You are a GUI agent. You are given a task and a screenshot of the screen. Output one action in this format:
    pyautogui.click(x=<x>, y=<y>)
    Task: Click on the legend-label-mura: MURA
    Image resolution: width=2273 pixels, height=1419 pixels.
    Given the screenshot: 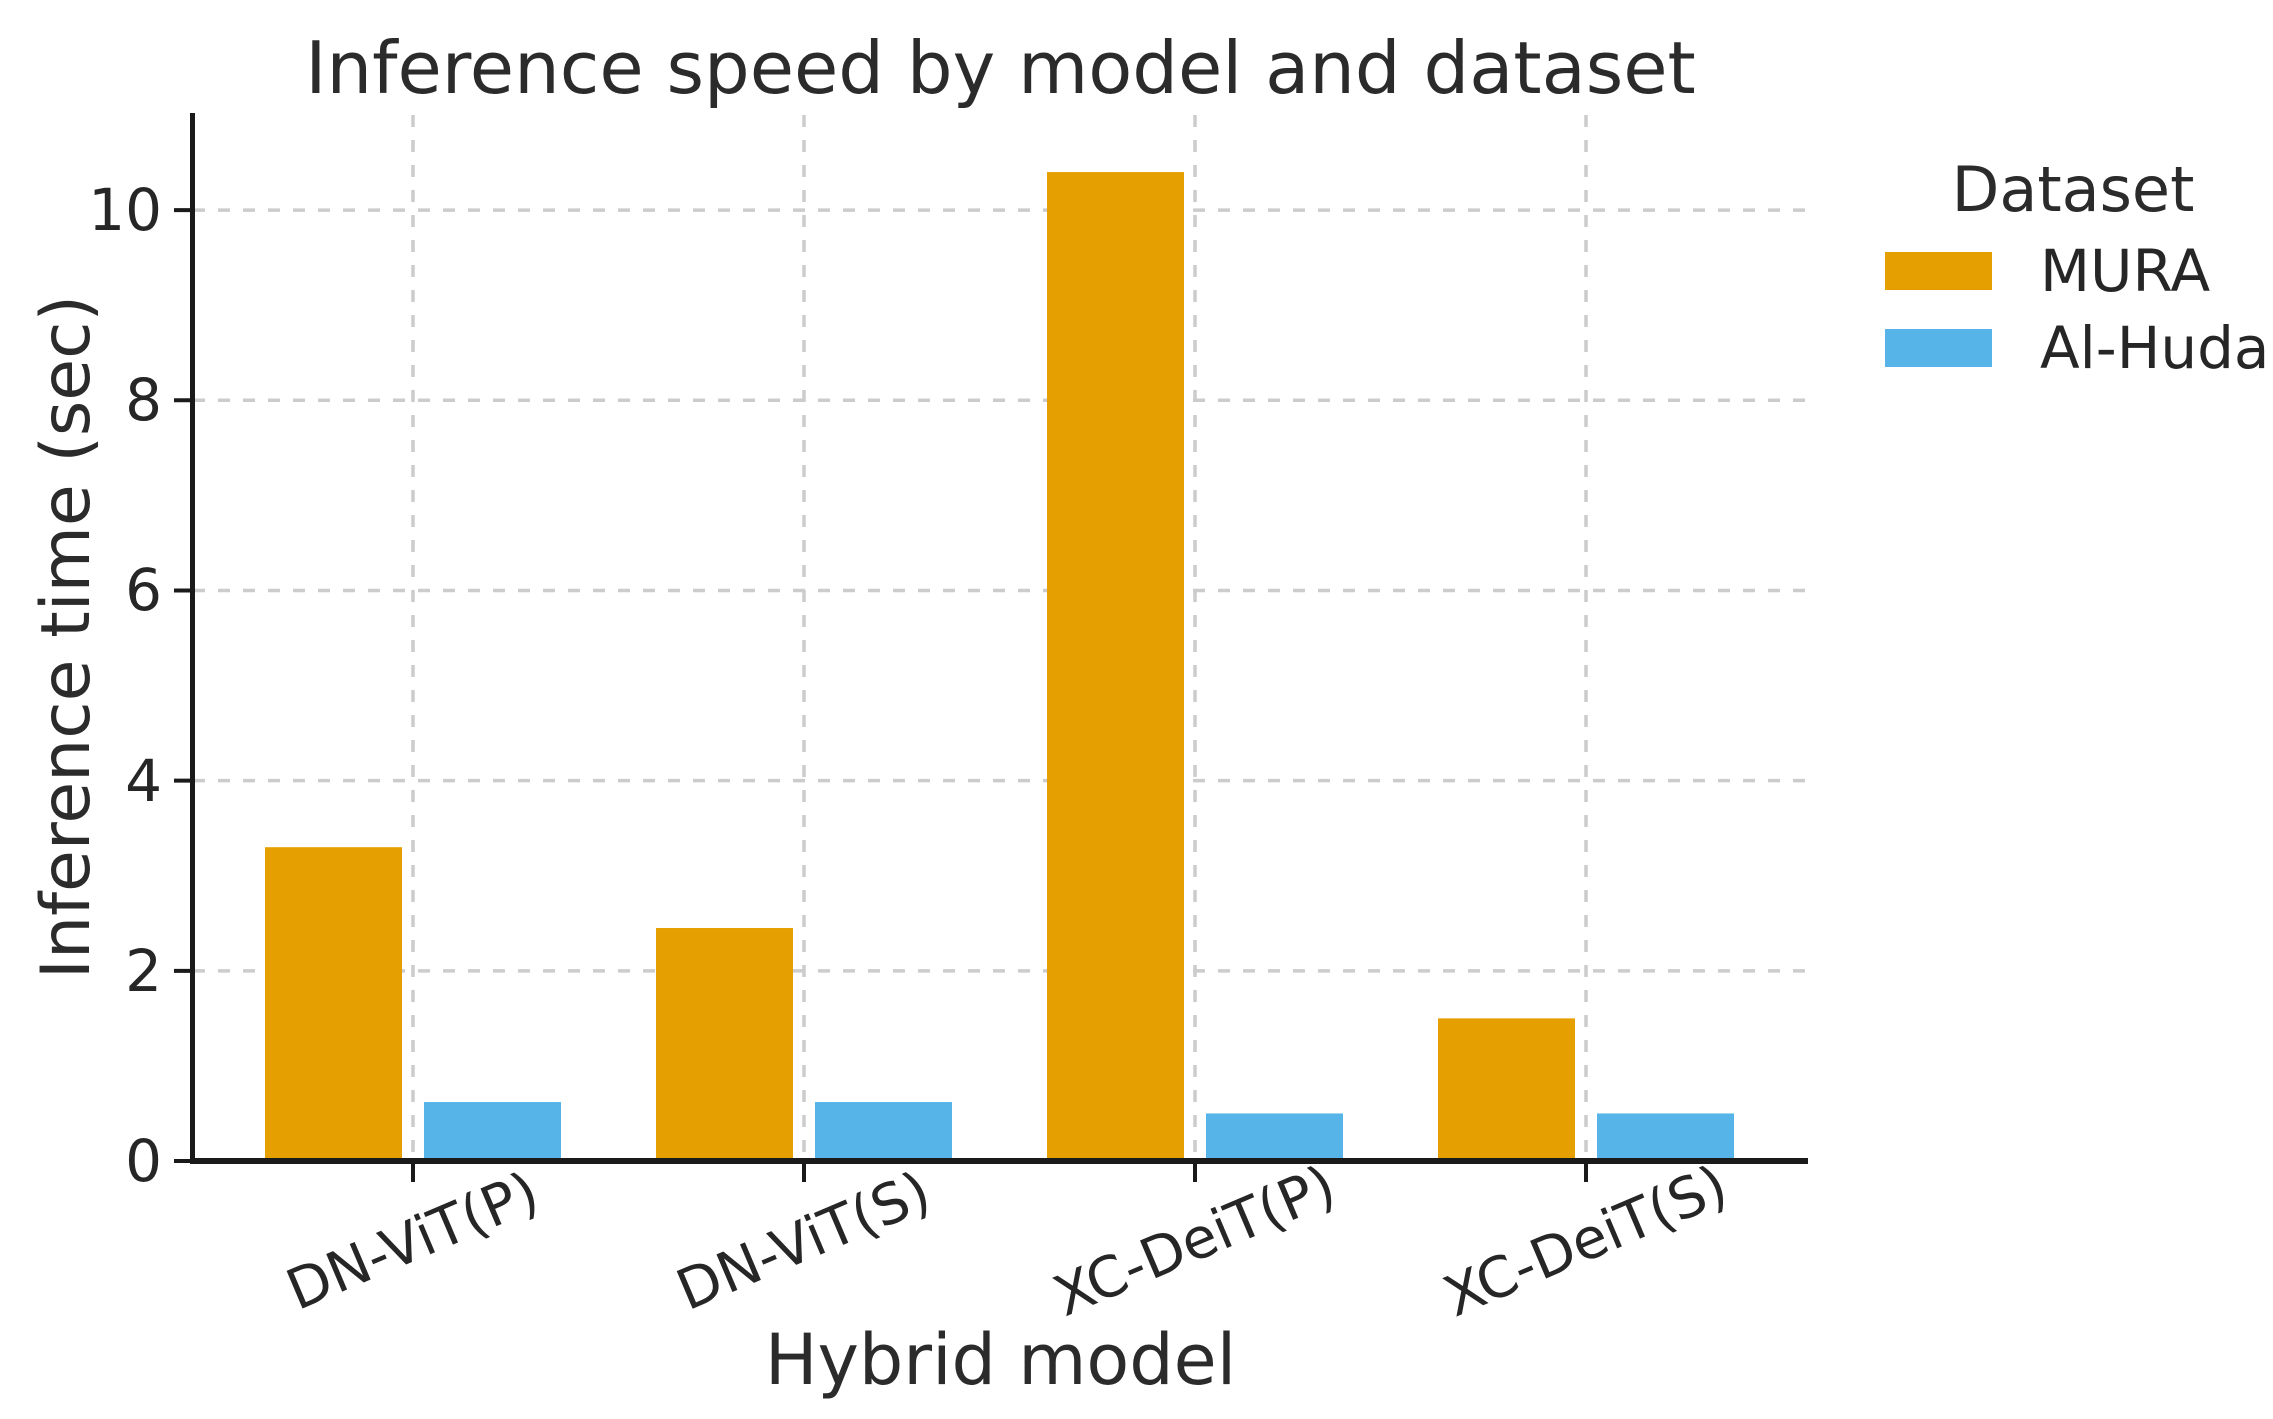 What is the action you would take?
    pyautogui.click(x=2125, y=270)
    